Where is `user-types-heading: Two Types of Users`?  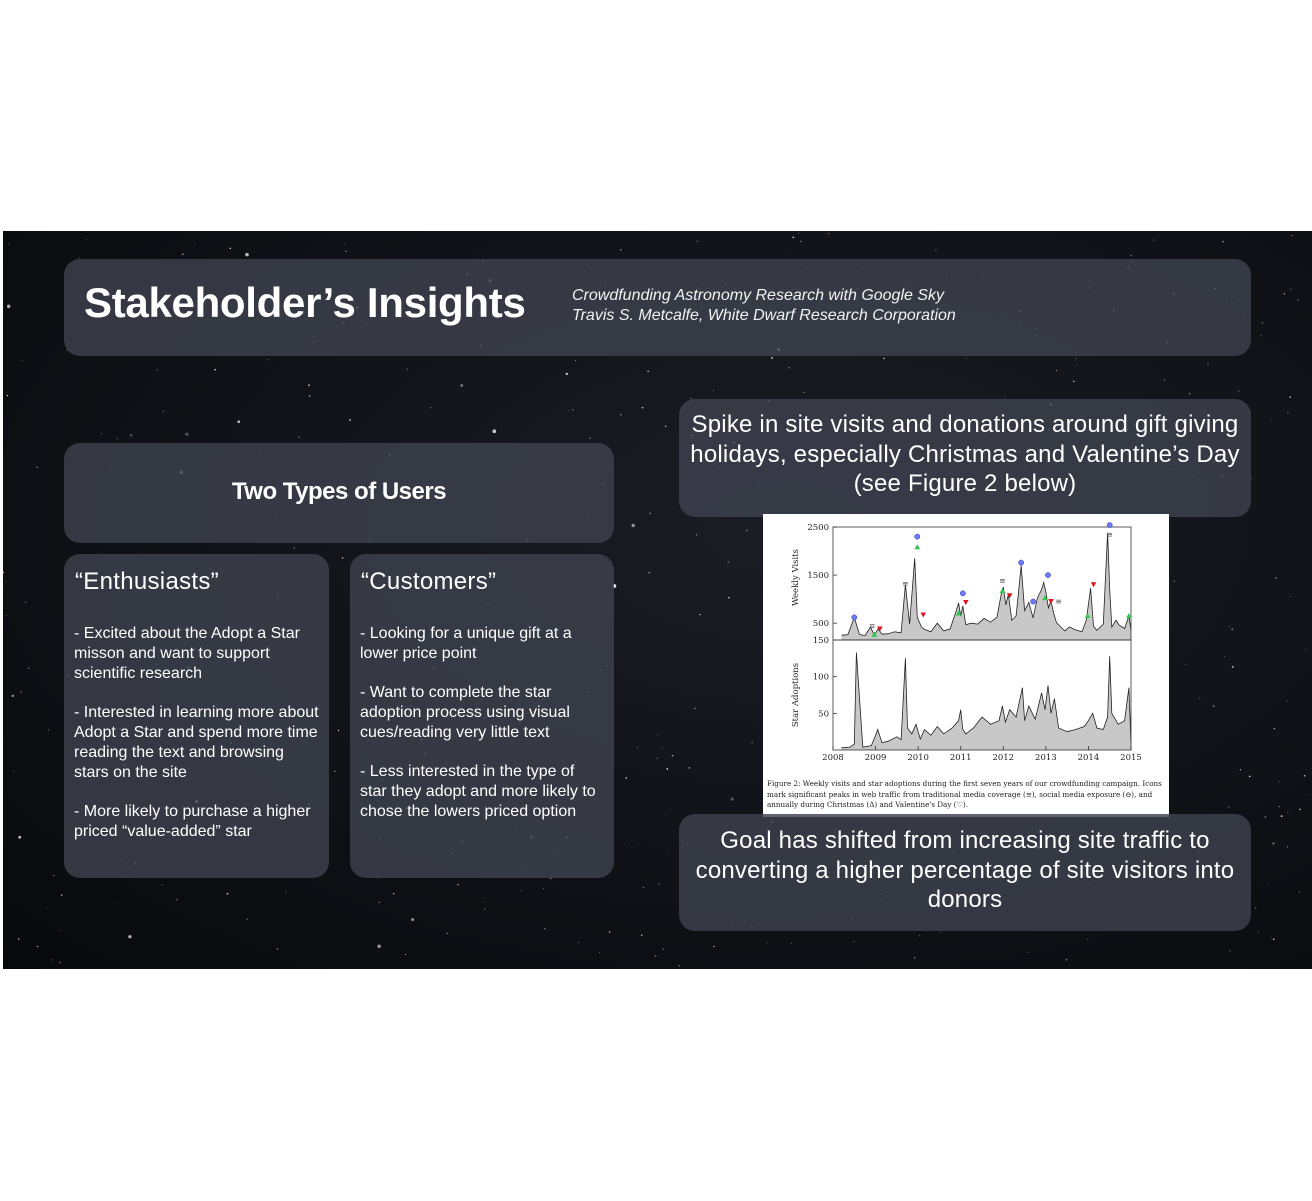
user-types-heading: Two Types of Users is located at coordinates (339, 491).